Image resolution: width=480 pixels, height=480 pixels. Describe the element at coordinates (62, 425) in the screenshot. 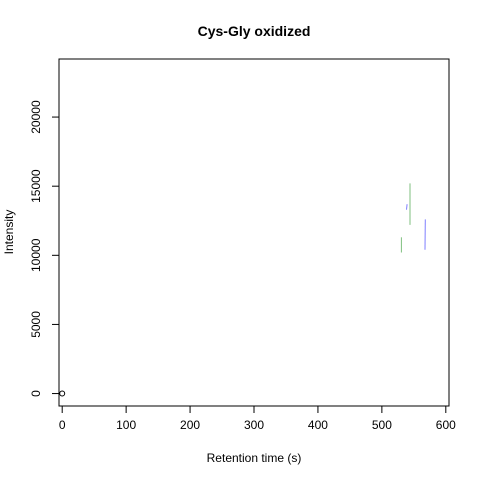

I see `x-tick-label: 0` at that location.